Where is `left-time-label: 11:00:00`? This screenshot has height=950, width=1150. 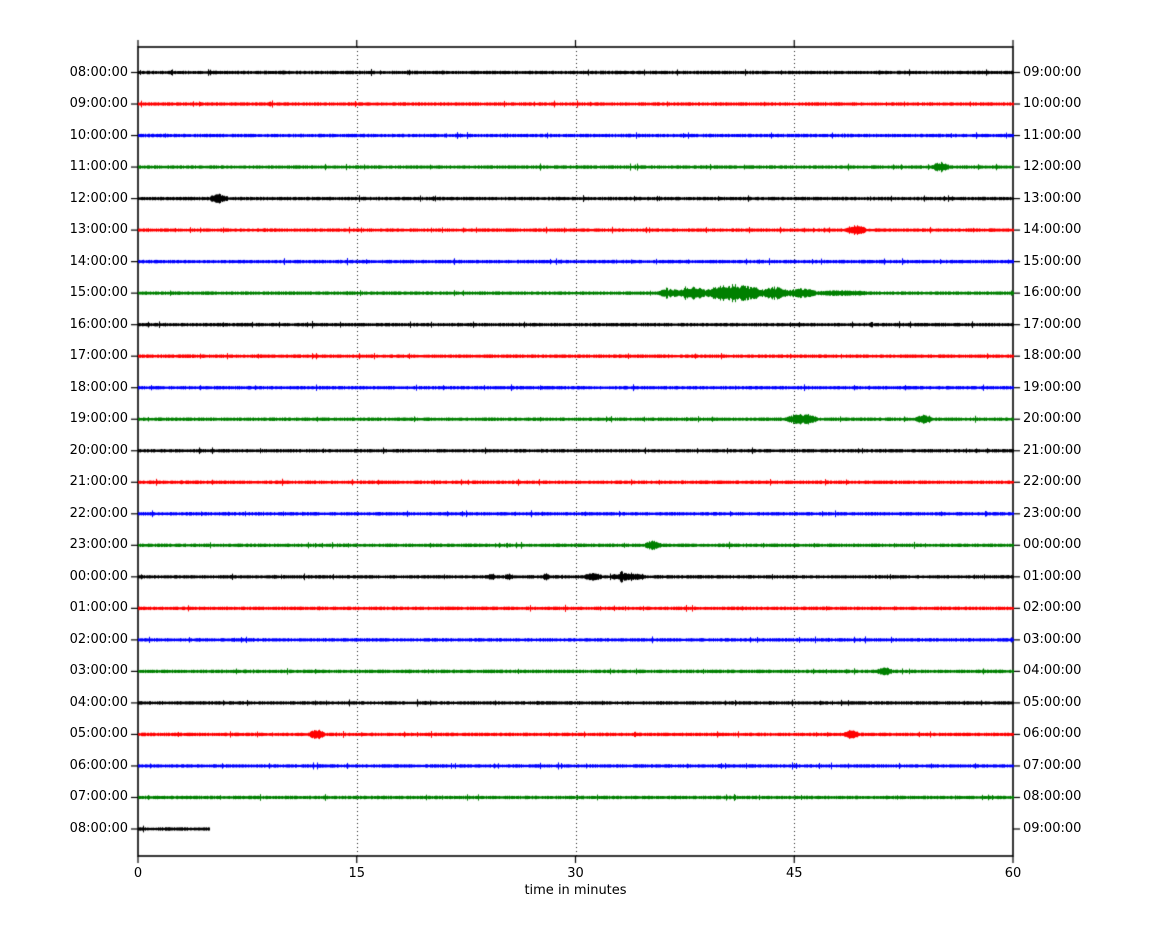
left-time-label: 11:00:00 is located at coordinates (98, 167).